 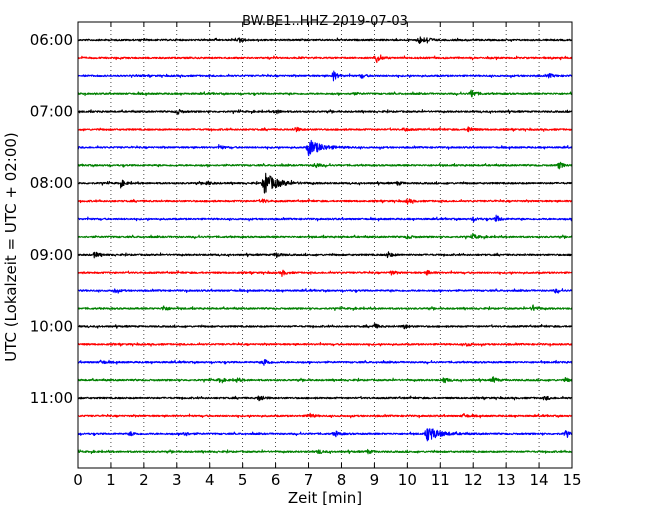 I want to click on x-tick-label: 1, so click(x=111, y=480).